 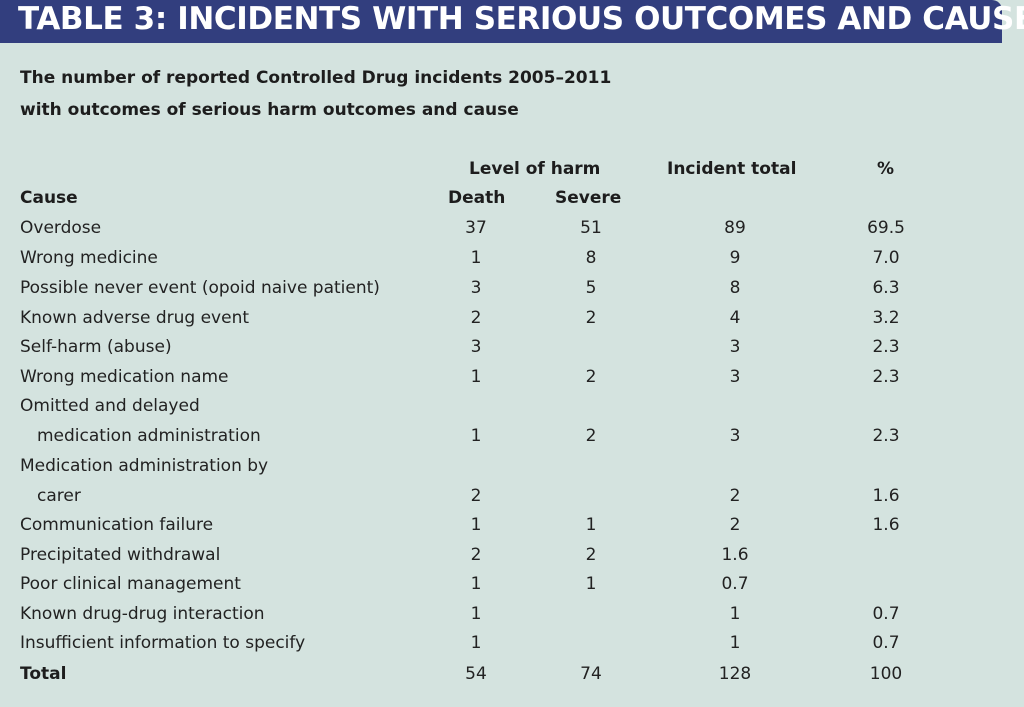 I want to click on total-row-label: Total, so click(x=43, y=674).